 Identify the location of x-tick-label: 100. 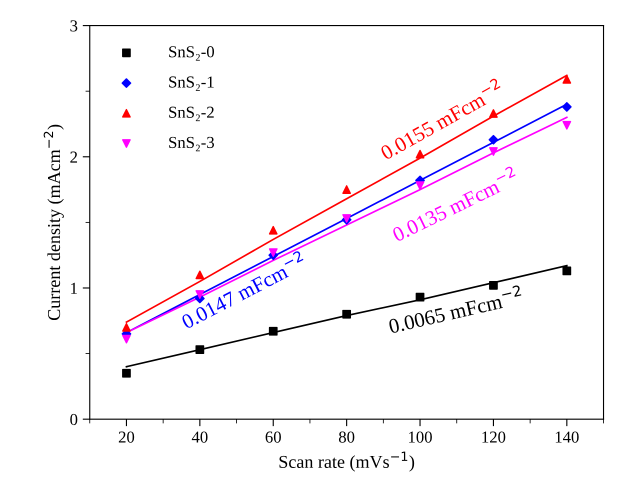
(420, 437).